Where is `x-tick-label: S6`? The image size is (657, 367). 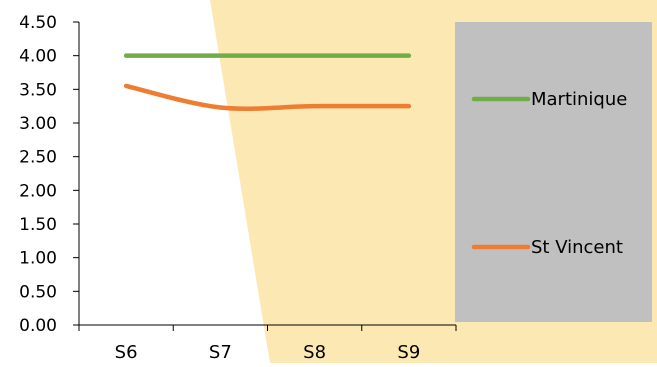
x-tick-label: S6 is located at coordinates (126, 352).